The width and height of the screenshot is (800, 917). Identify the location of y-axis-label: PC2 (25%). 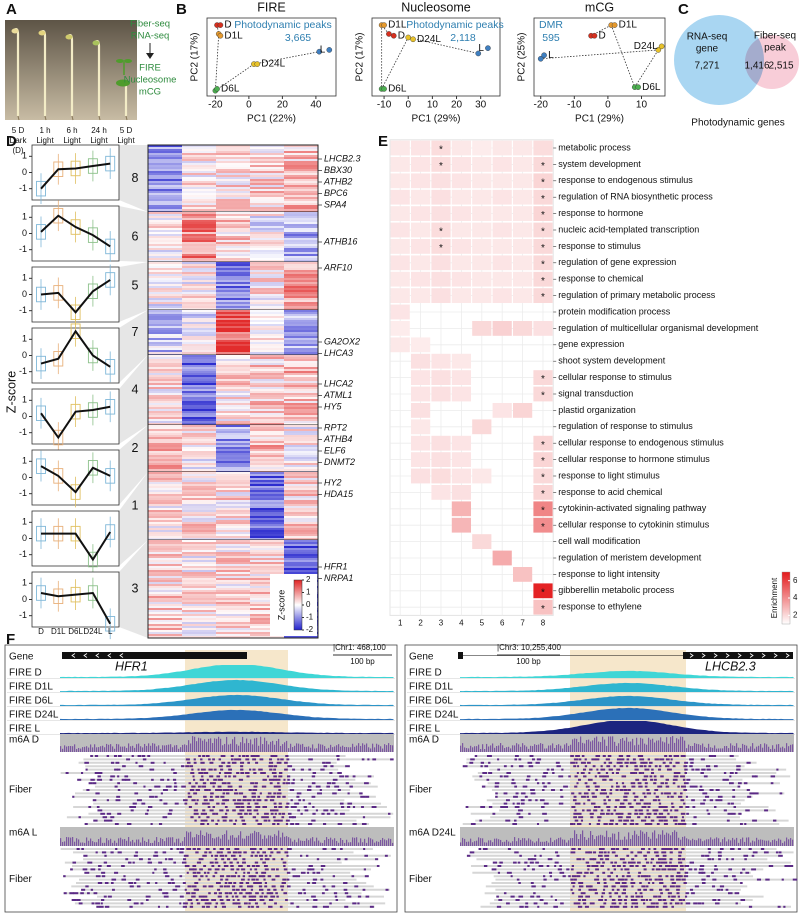
(522, 57).